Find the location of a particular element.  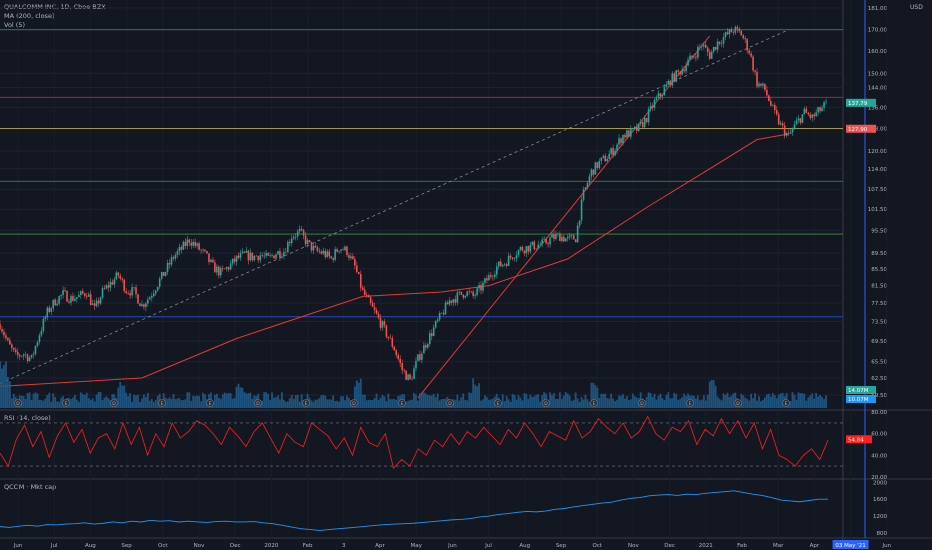

x-tick-label: Nov is located at coordinates (199, 546).